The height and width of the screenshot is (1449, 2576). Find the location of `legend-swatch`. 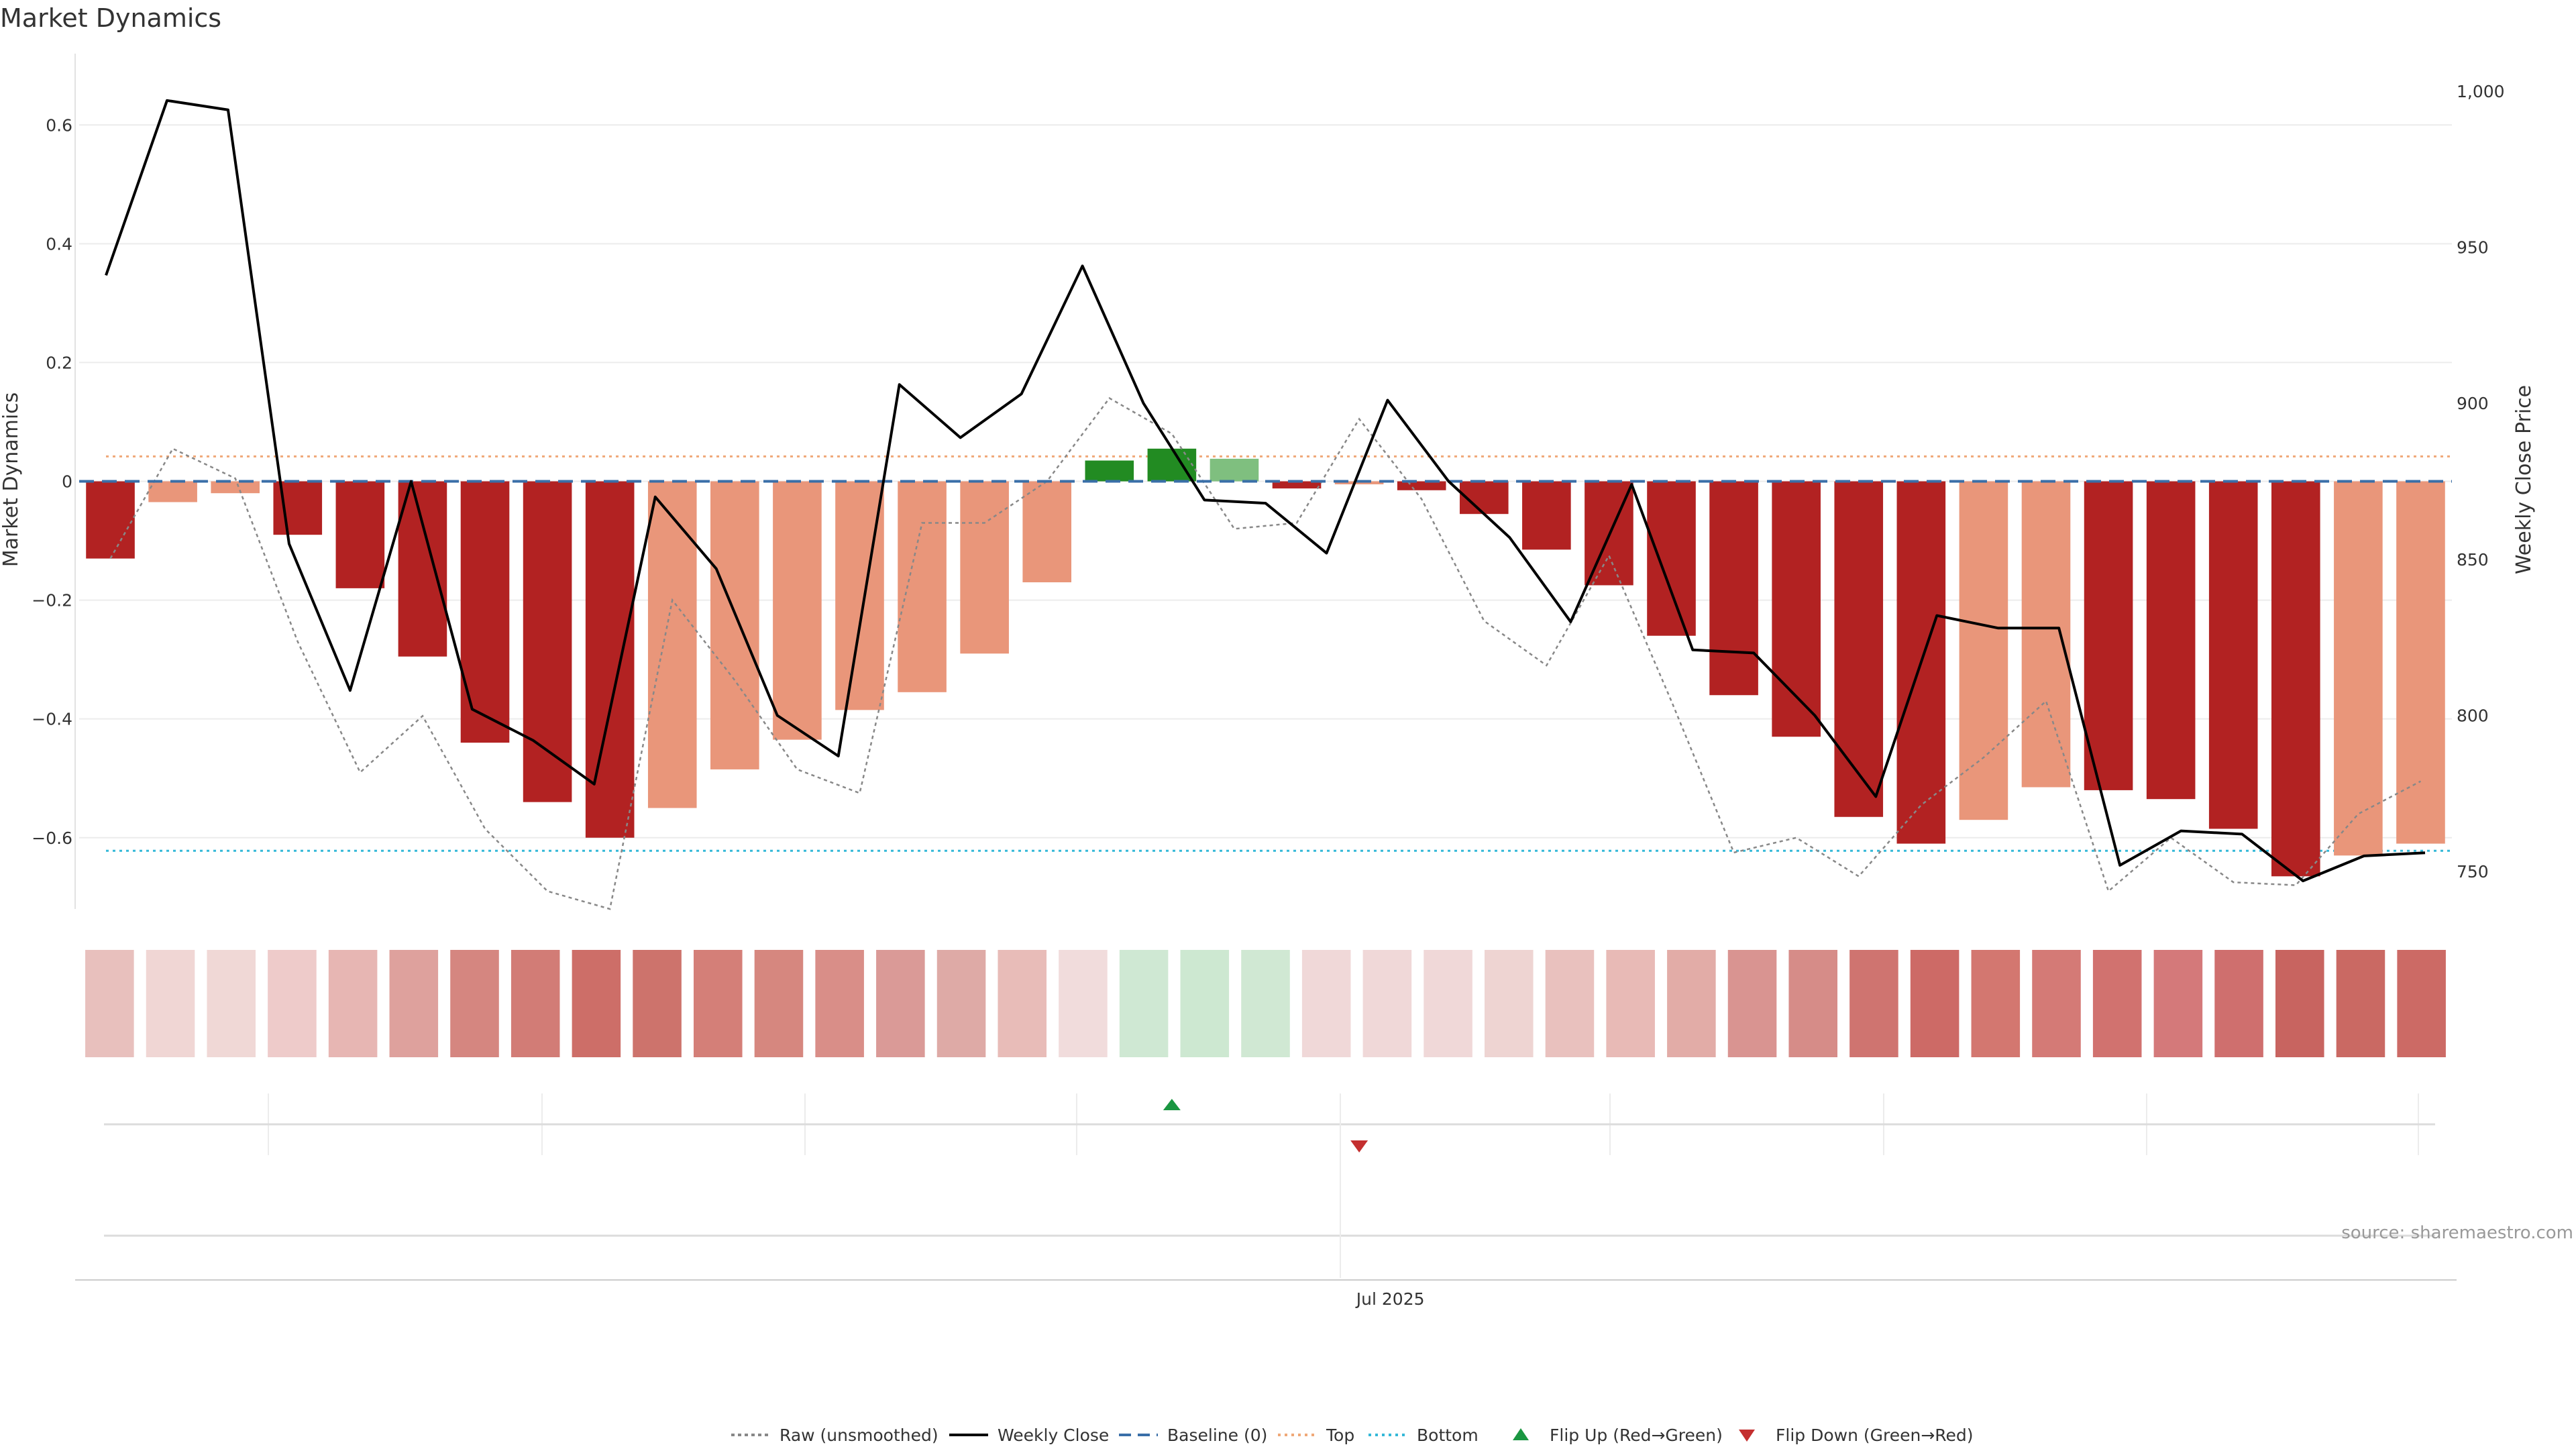

legend-swatch is located at coordinates (1521, 1434).